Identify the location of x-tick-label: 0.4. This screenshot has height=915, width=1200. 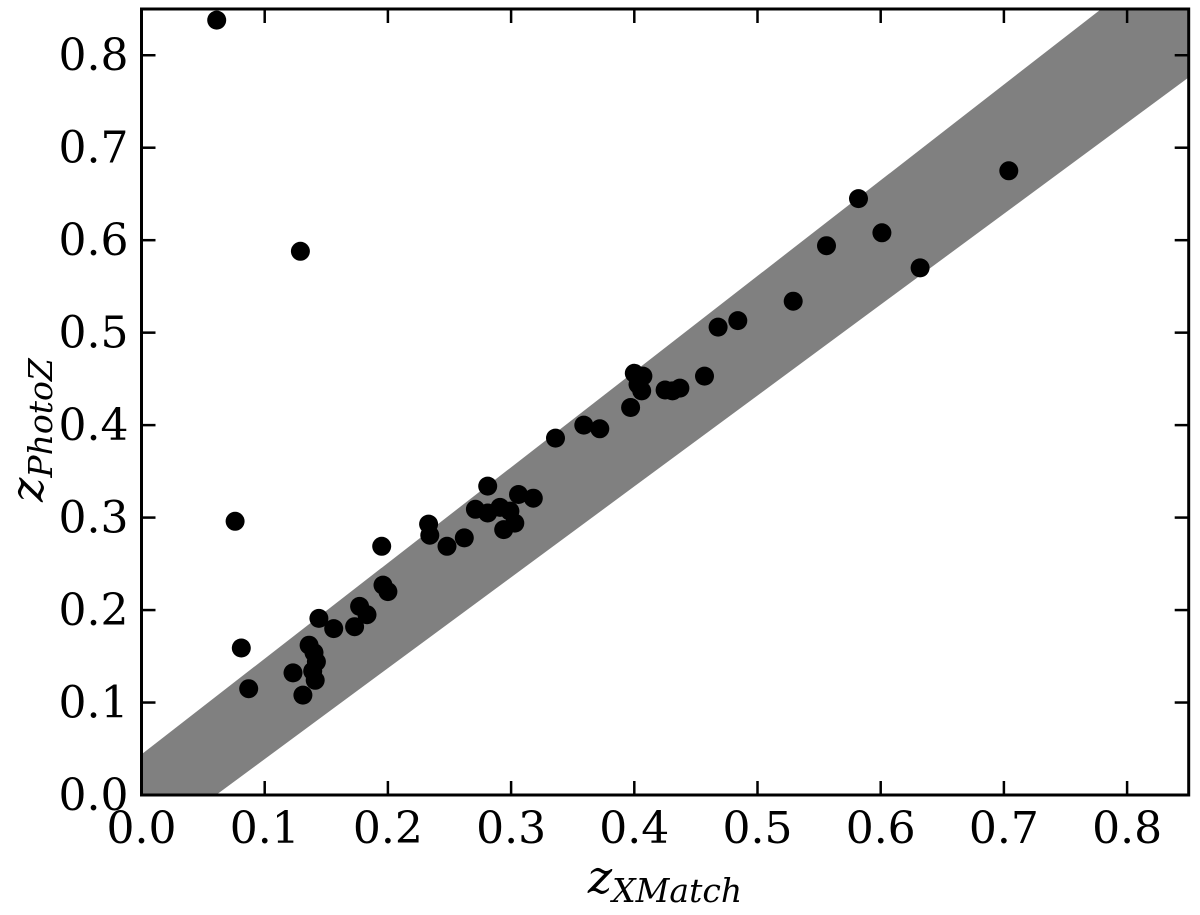
(634, 828).